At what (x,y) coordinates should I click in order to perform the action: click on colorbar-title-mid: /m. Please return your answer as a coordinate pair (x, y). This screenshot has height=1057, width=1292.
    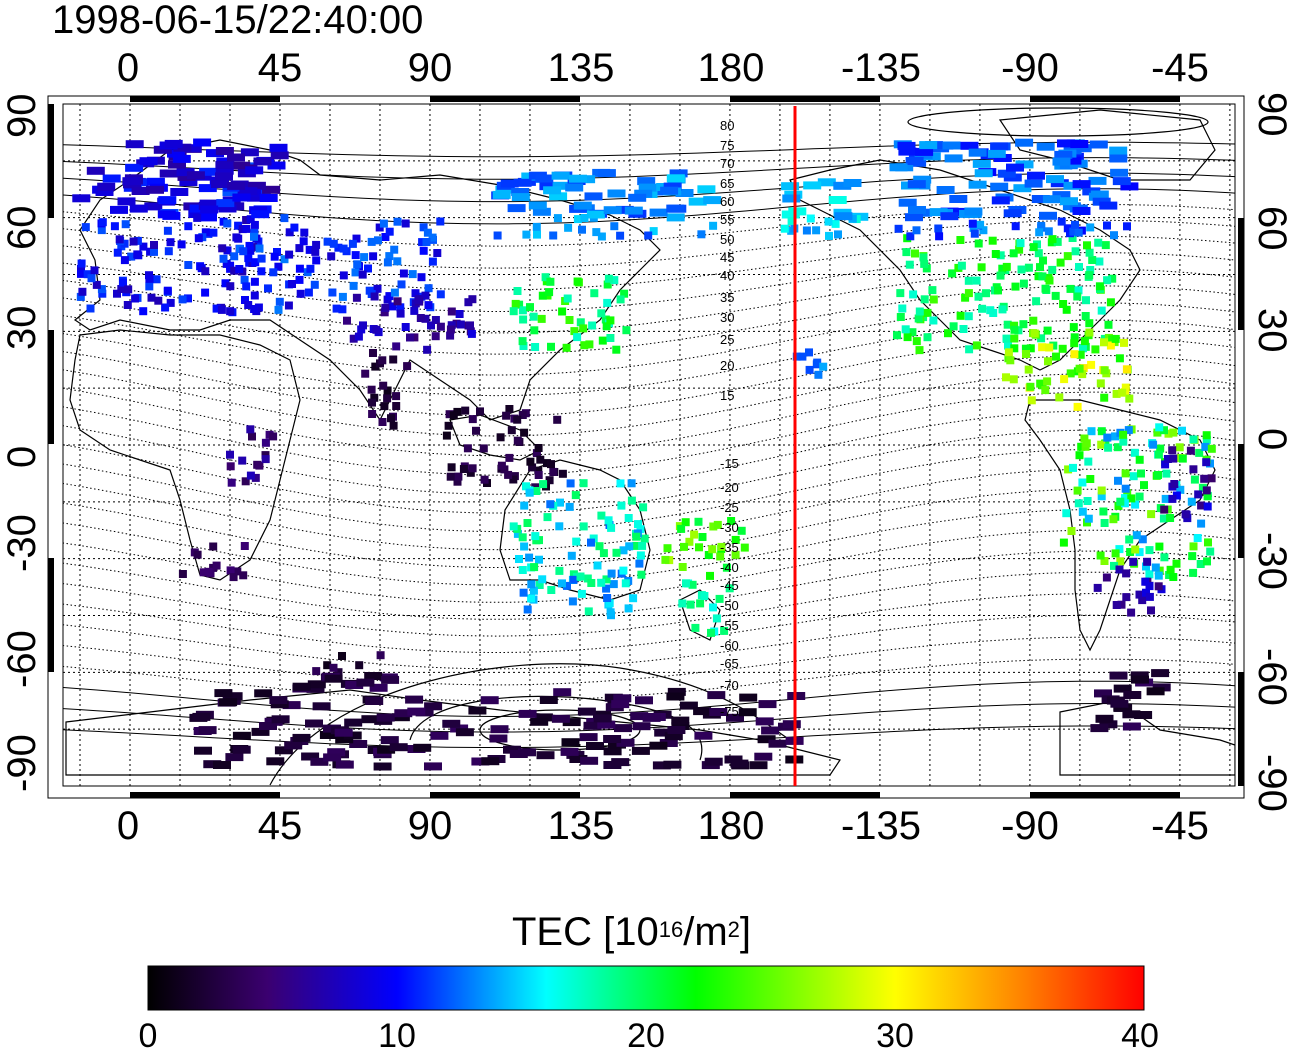
    Looking at the image, I should click on (705, 932).